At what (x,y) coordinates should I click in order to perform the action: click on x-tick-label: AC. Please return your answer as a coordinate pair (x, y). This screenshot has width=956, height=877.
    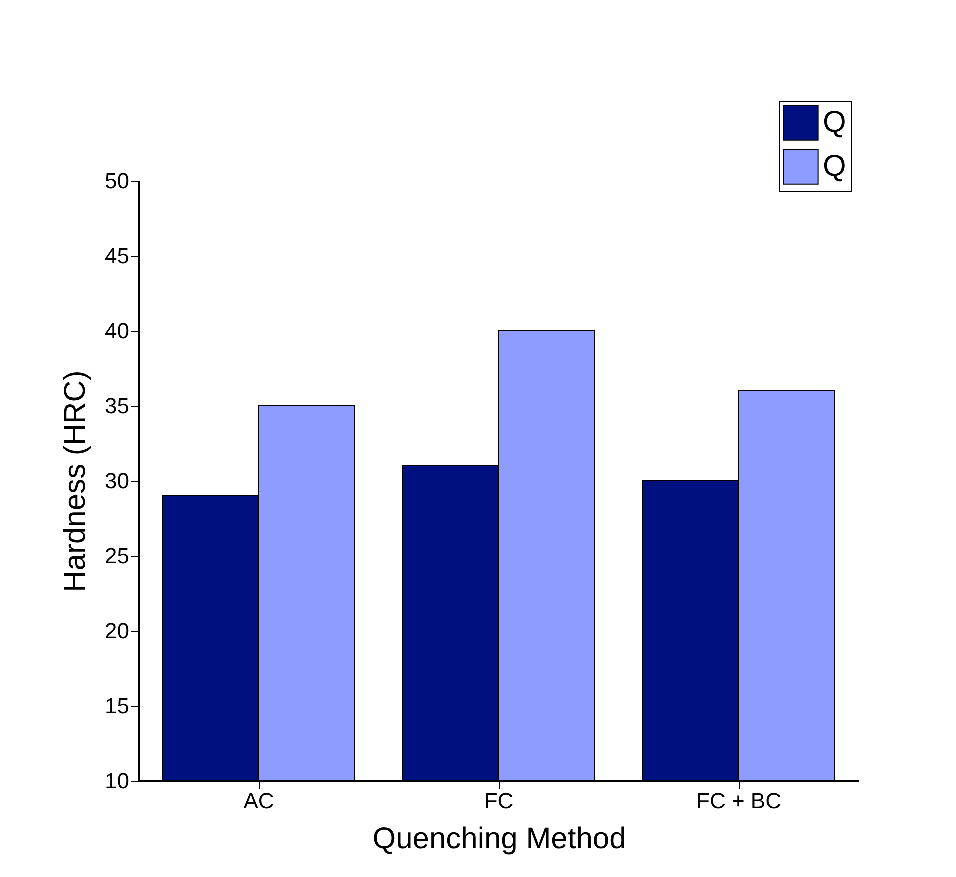
    Looking at the image, I should click on (259, 801).